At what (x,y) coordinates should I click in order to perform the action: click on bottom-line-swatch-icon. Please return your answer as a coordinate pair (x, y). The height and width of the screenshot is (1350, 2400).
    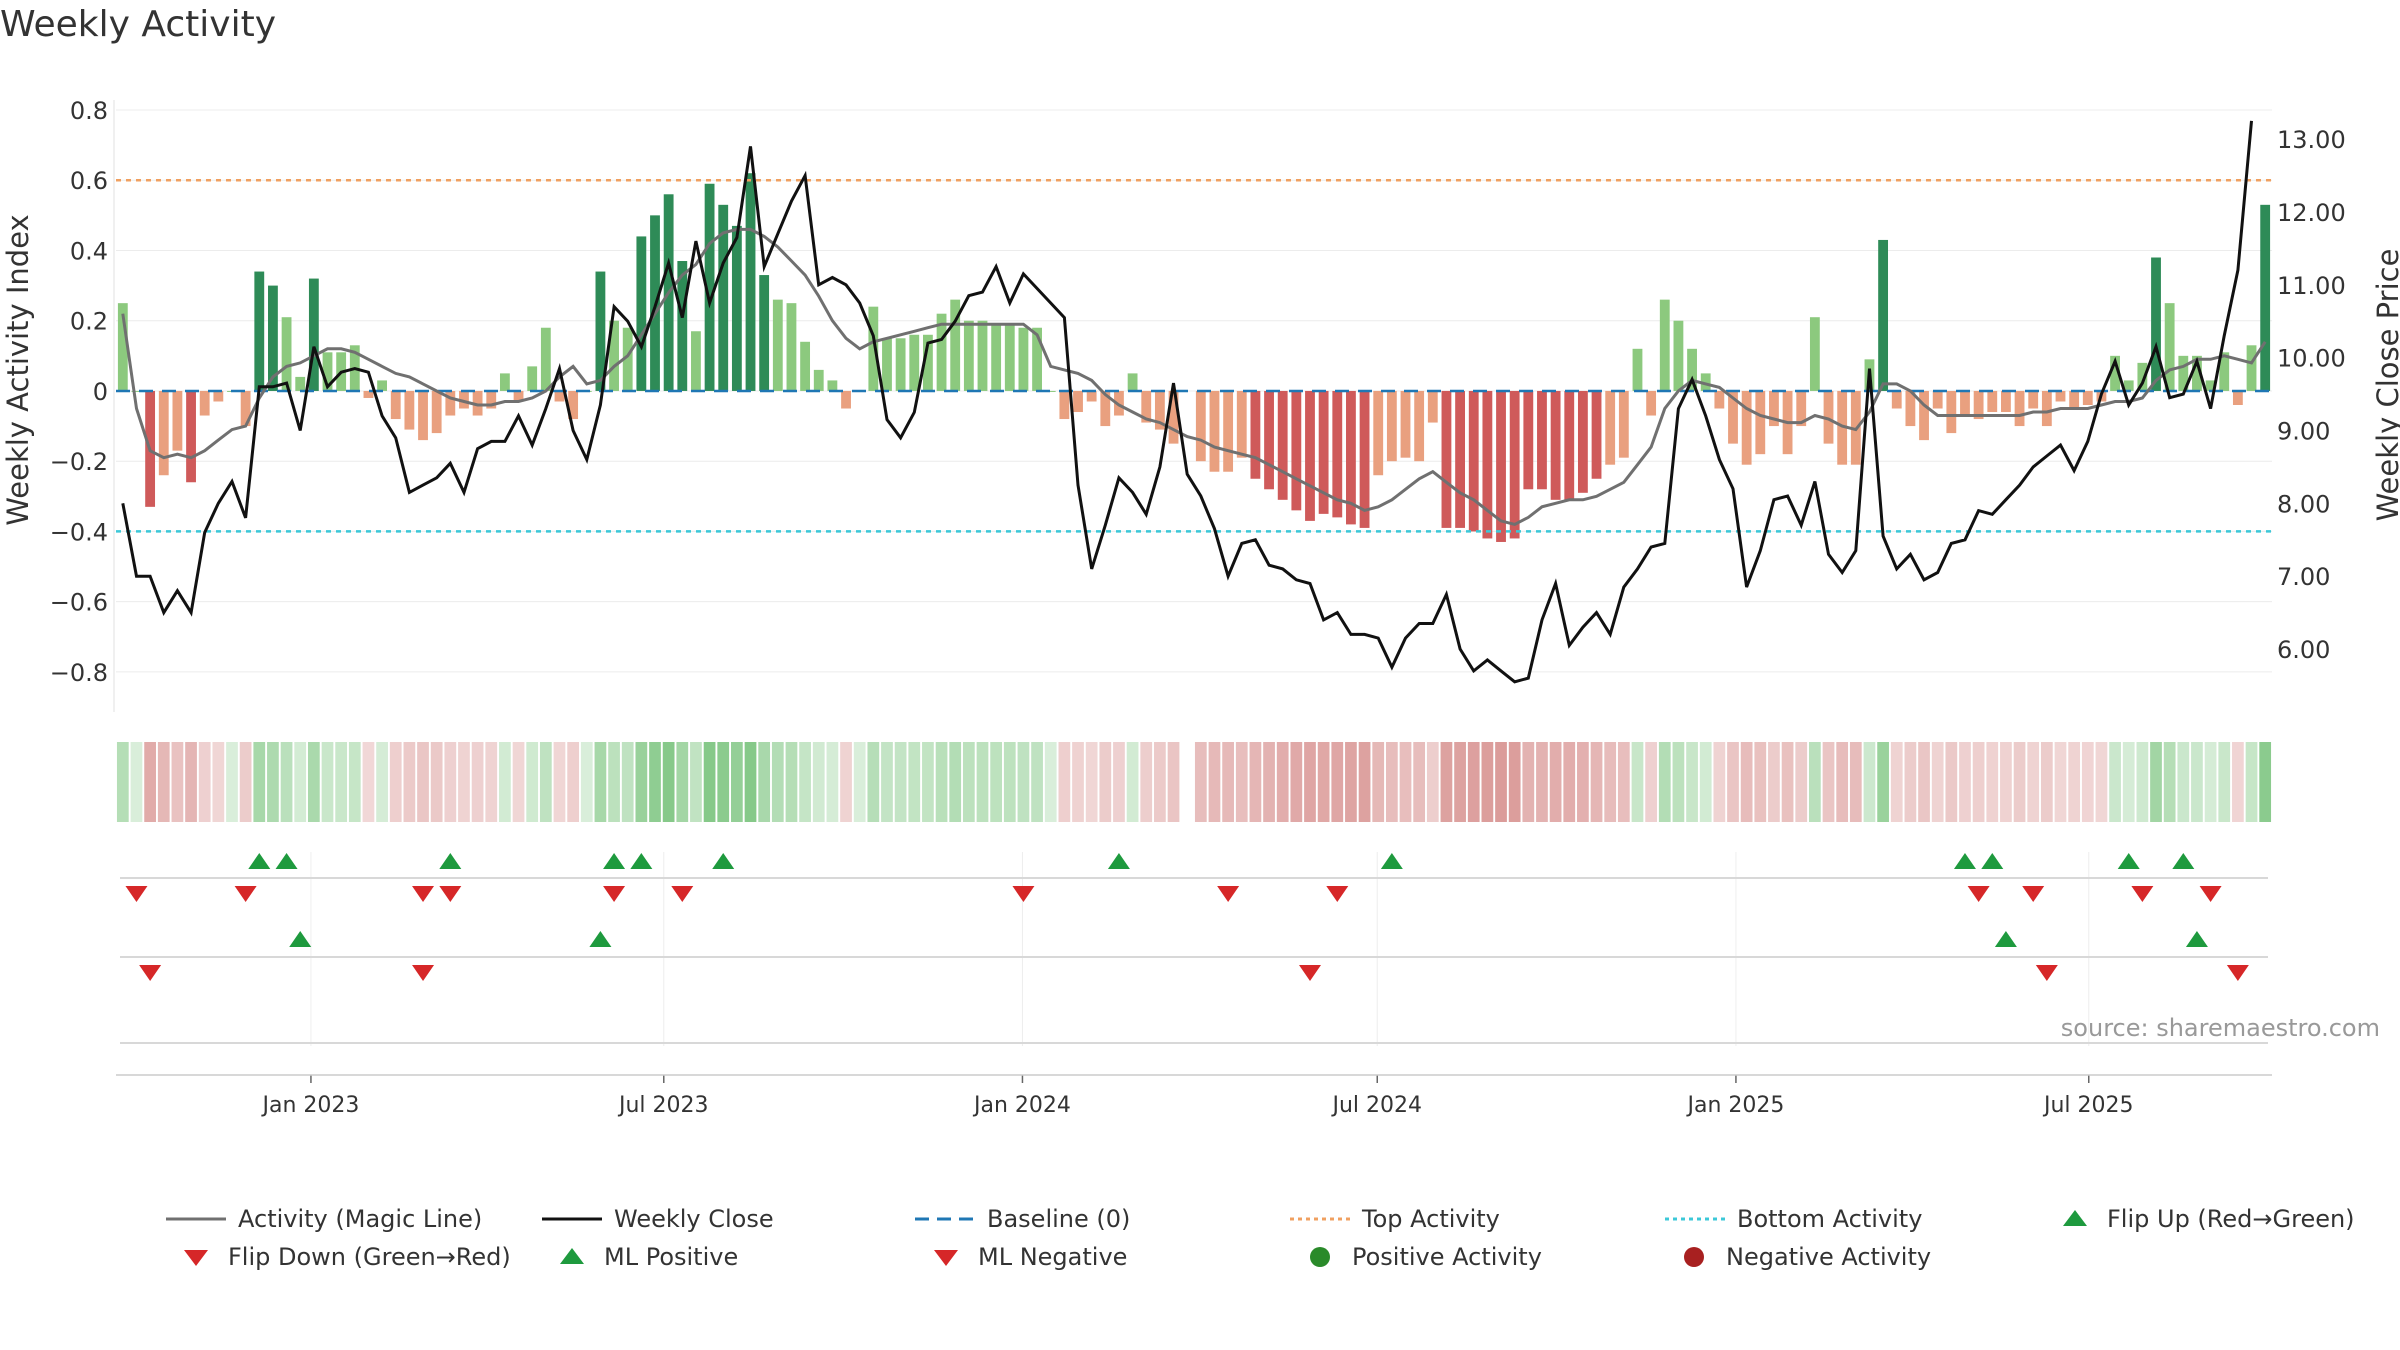
    Looking at the image, I should click on (1695, 1219).